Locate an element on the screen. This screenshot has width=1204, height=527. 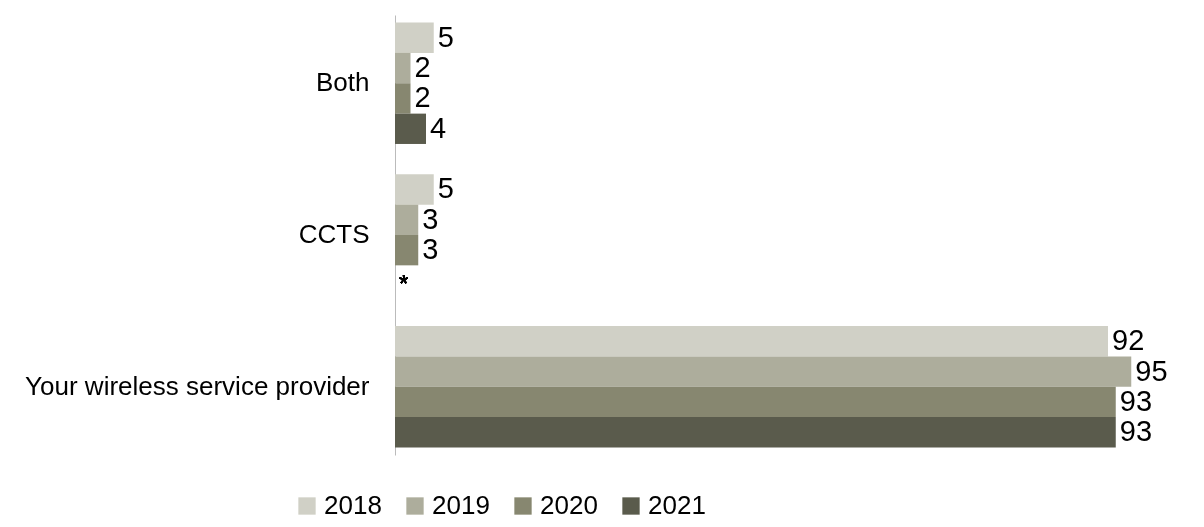
y-tick-label: Both is located at coordinates (343, 82).